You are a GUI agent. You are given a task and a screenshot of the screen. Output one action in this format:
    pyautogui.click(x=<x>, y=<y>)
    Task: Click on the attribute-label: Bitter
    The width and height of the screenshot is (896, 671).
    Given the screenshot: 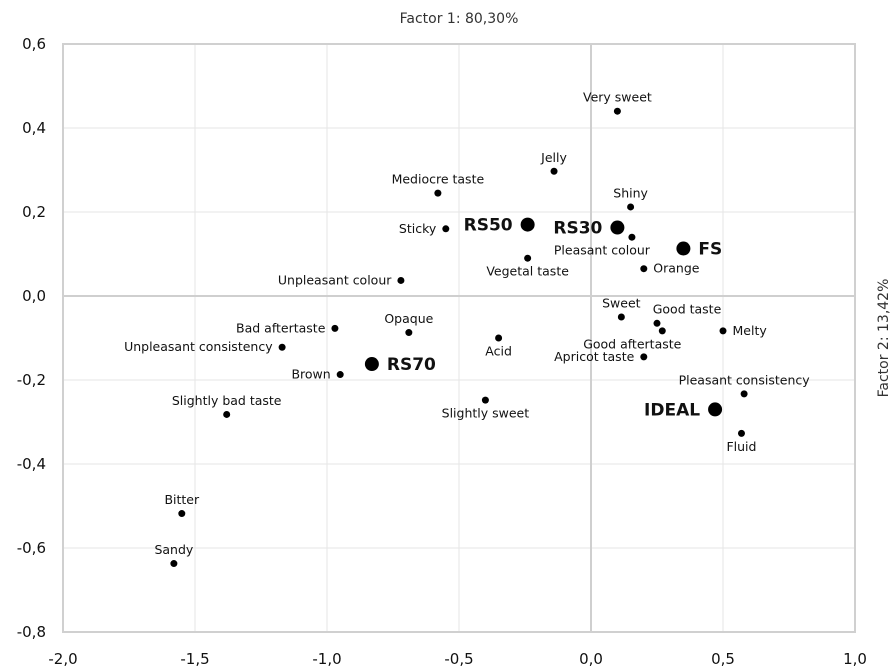 What is the action you would take?
    pyautogui.click(x=182, y=499)
    